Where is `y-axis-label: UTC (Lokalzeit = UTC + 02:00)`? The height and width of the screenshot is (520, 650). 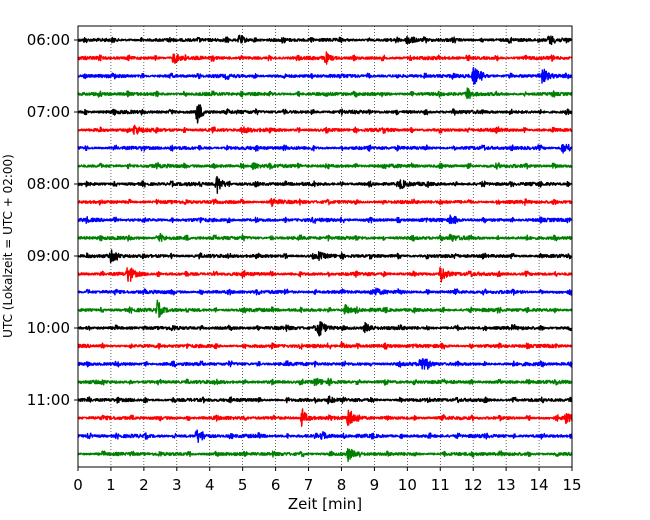
y-axis-label: UTC (Lokalzeit = UTC + 02:00) is located at coordinates (8, 246).